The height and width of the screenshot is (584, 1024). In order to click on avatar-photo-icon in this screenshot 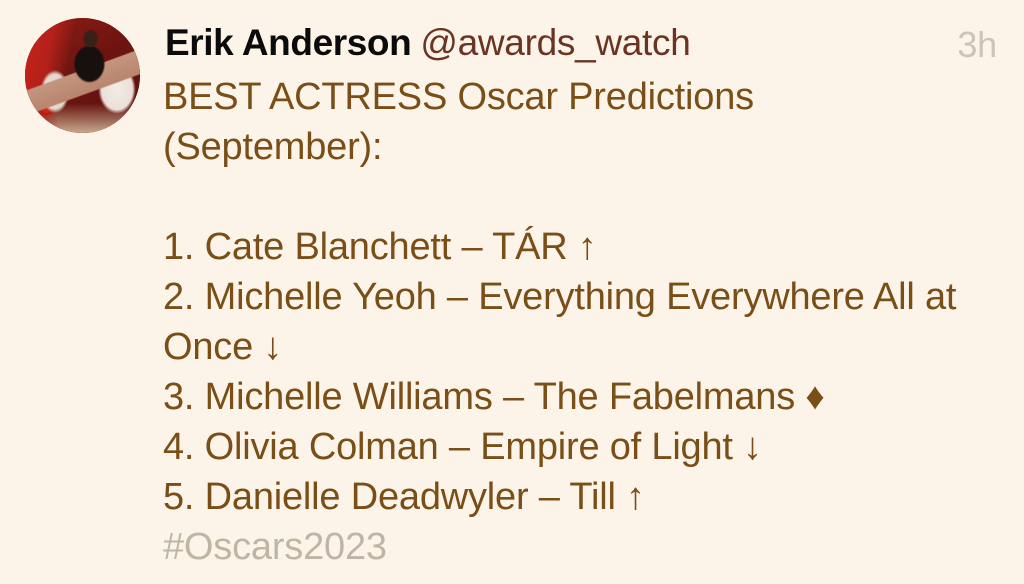, I will do `click(82, 75)`.